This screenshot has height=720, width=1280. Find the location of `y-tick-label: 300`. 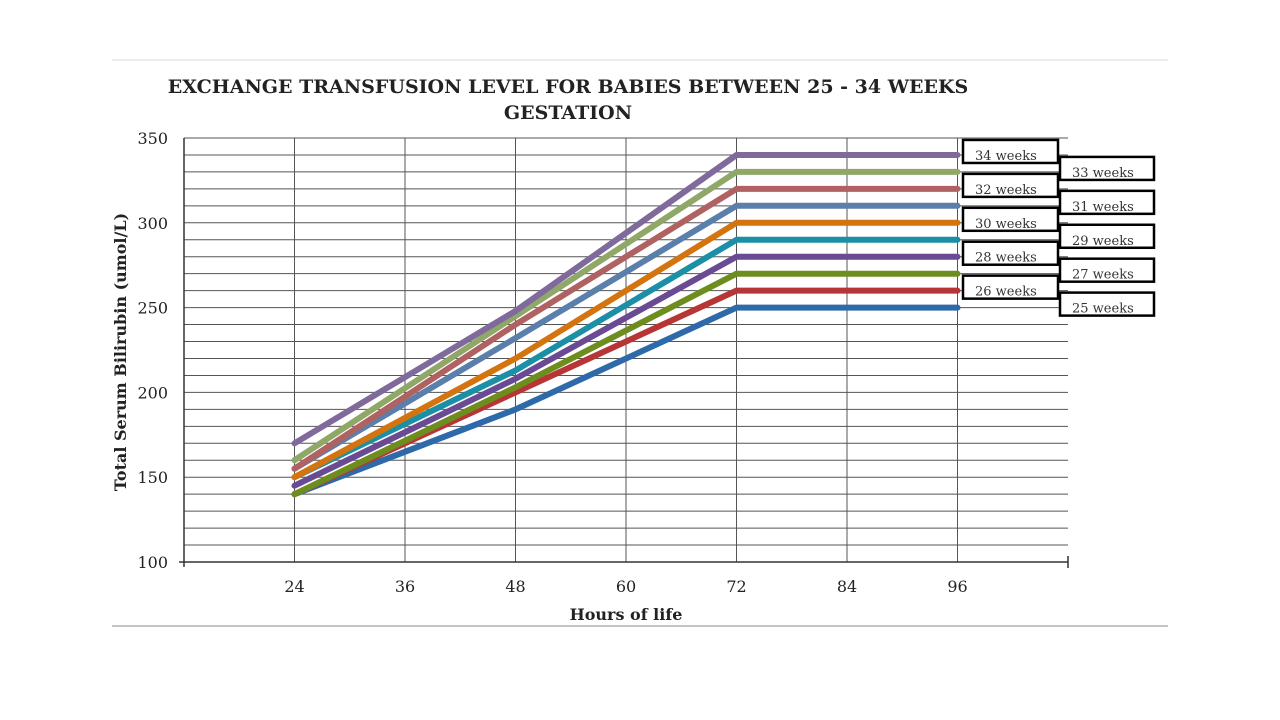

y-tick-label: 300 is located at coordinates (152, 223).